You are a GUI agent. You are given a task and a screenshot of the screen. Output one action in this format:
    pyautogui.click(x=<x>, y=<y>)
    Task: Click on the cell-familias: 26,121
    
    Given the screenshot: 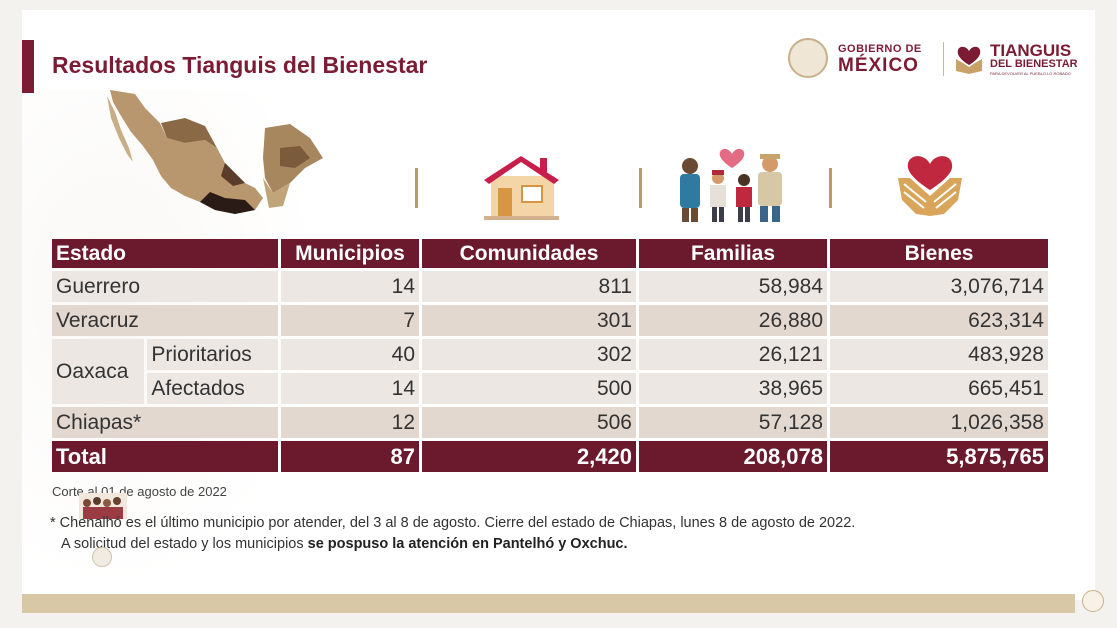 What is the action you would take?
    pyautogui.click(x=733, y=354)
    